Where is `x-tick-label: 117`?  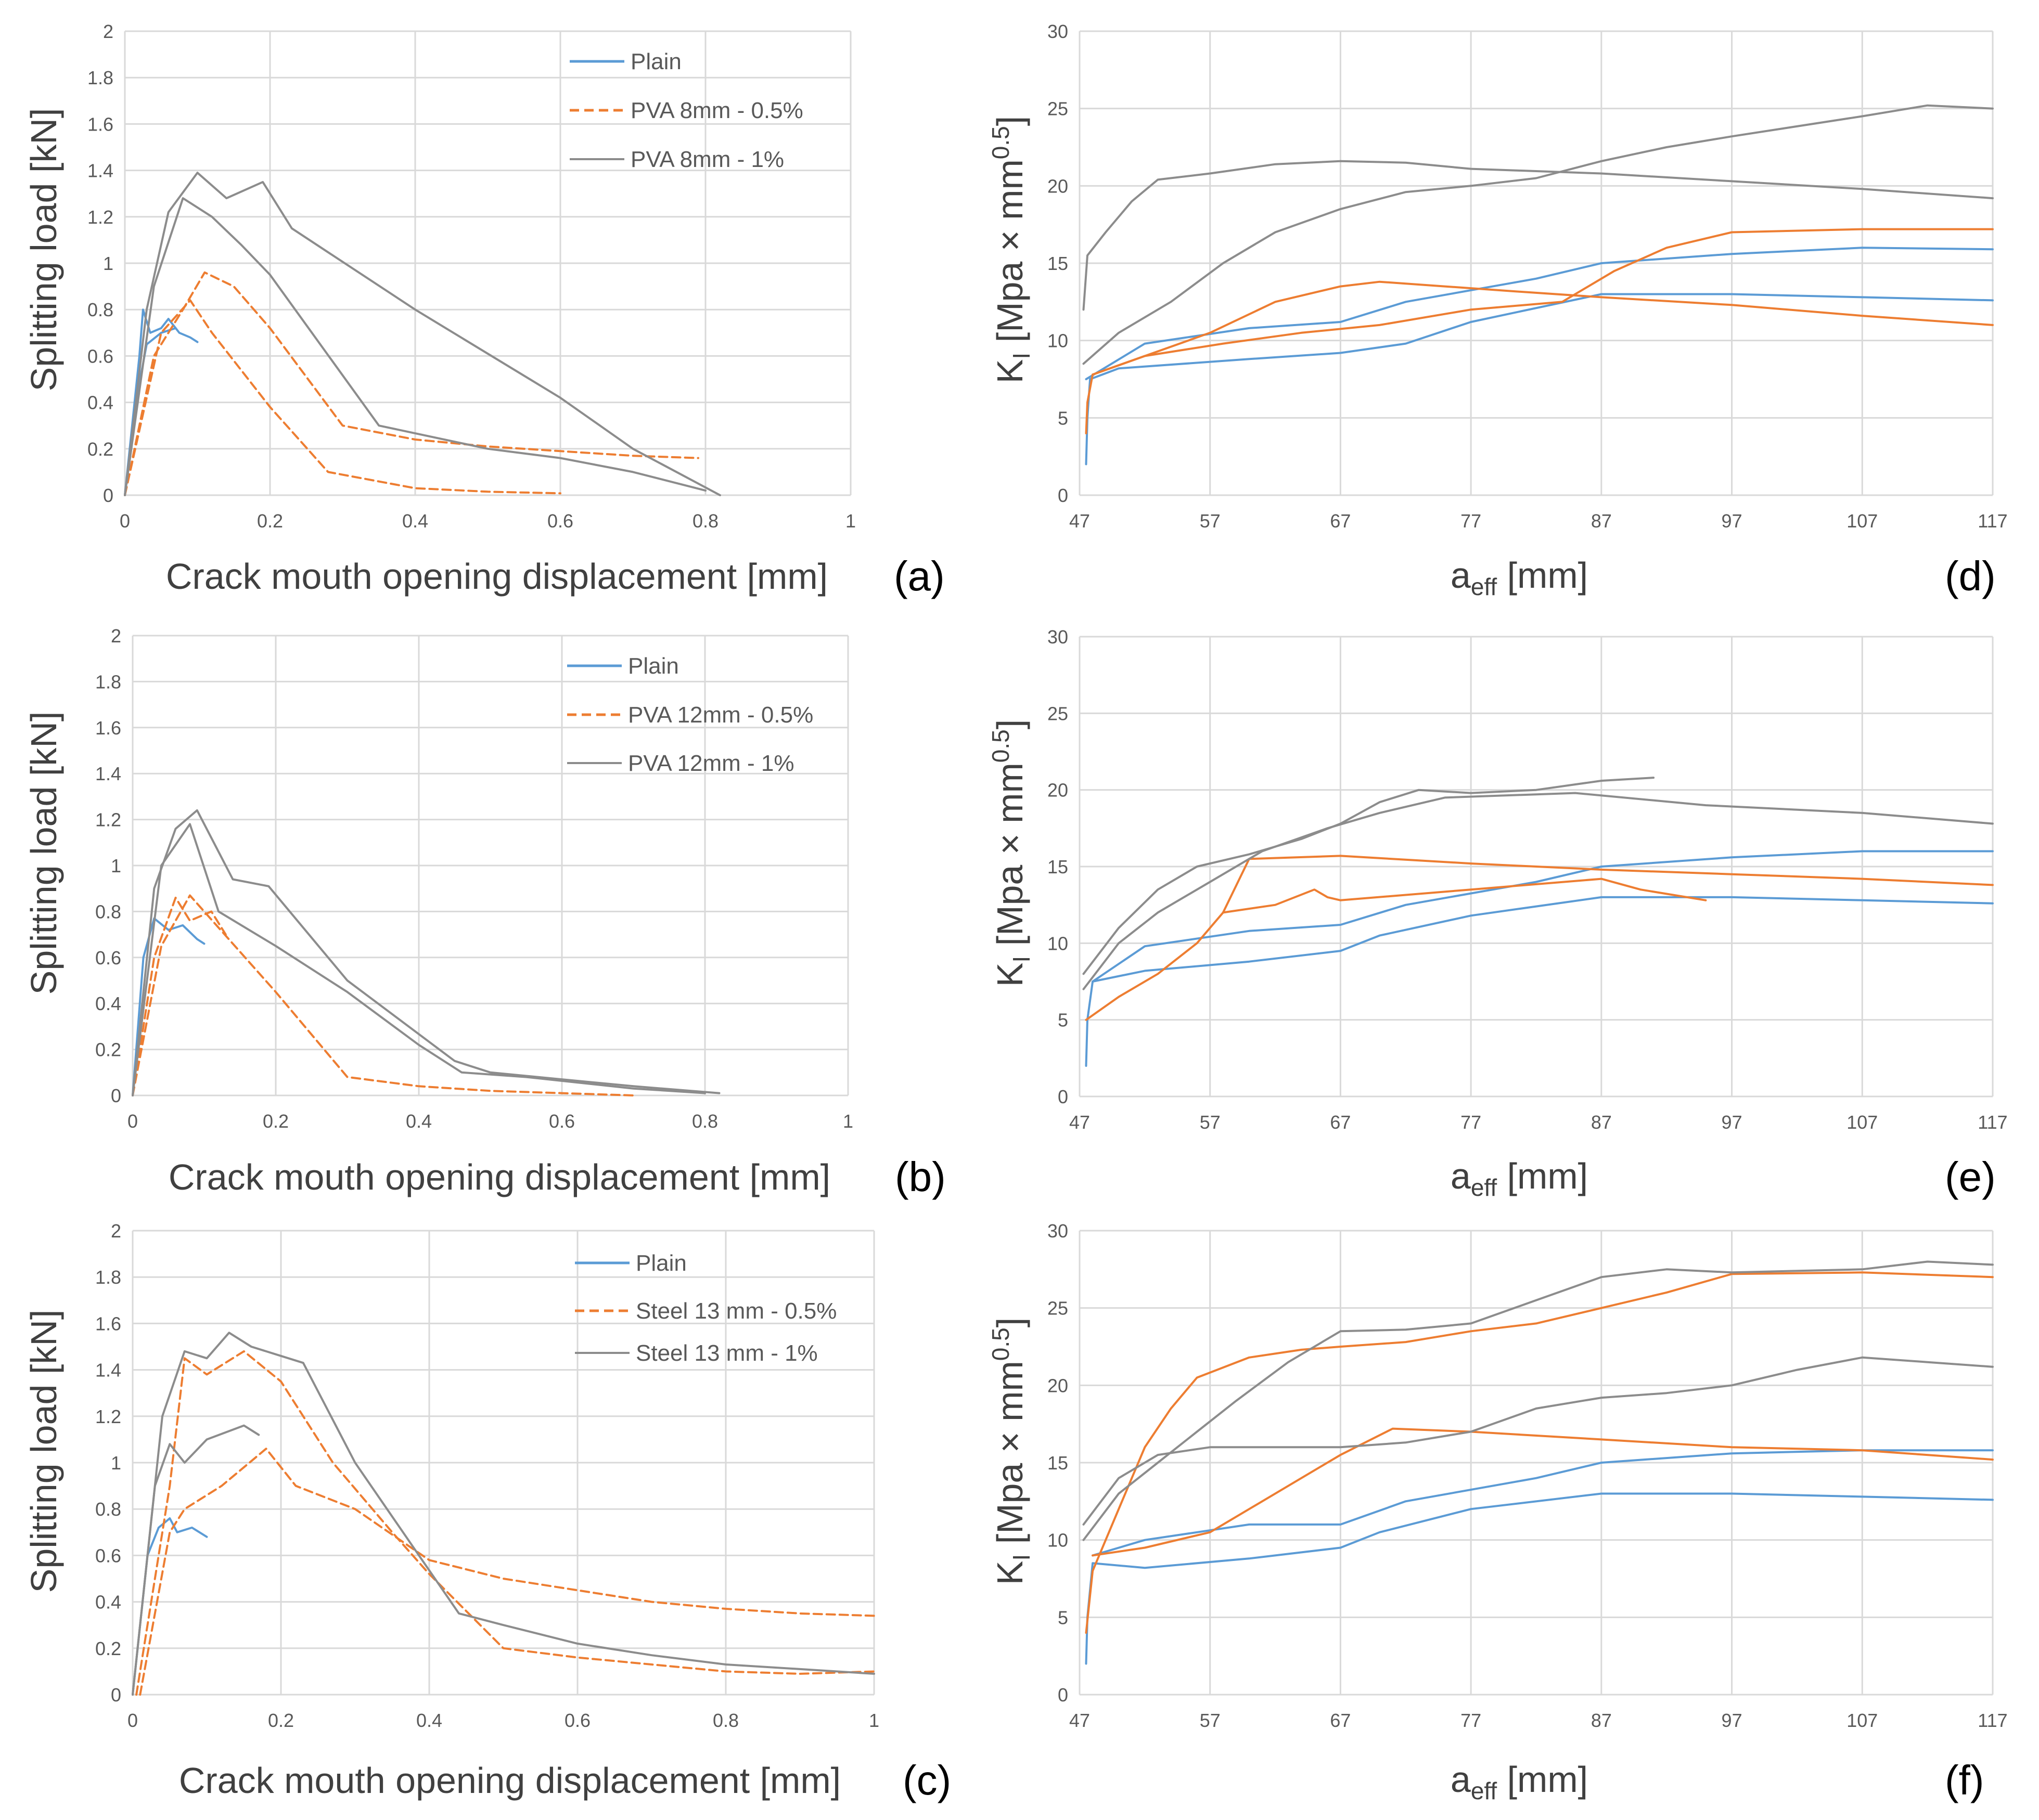 x-tick-label: 117 is located at coordinates (1992, 1122).